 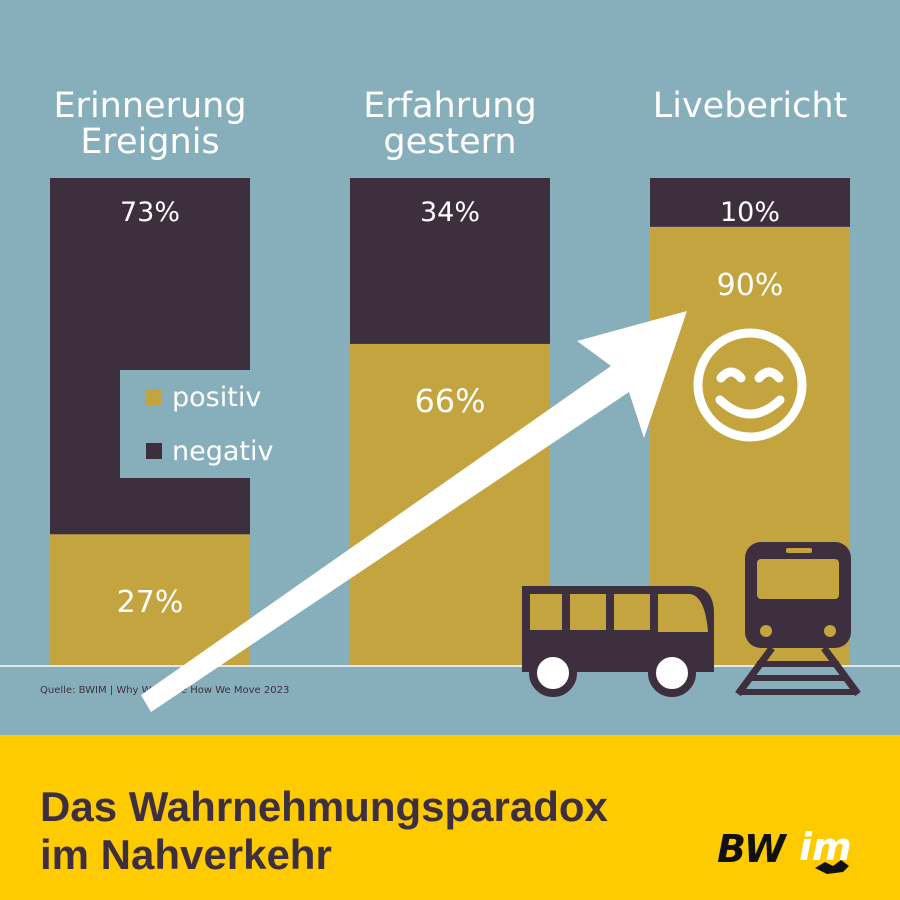 I want to click on legend-label-negativ: negativ, so click(x=222, y=451).